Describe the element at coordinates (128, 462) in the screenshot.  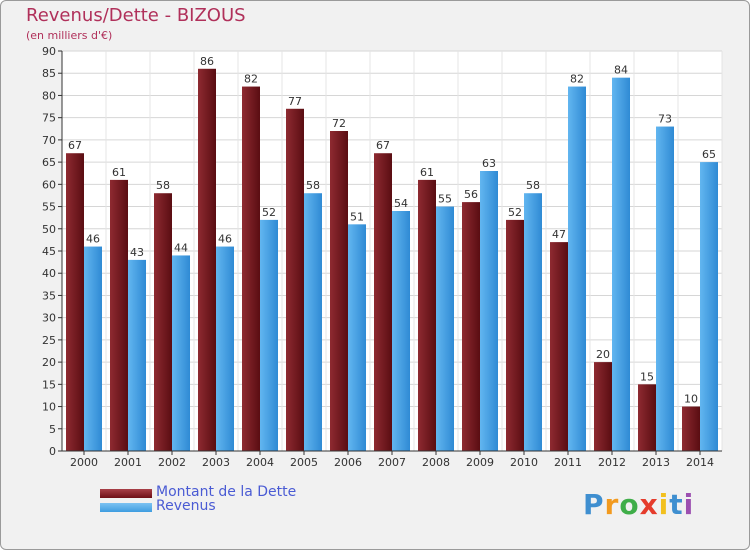
I see `x-tick-label: 2001` at that location.